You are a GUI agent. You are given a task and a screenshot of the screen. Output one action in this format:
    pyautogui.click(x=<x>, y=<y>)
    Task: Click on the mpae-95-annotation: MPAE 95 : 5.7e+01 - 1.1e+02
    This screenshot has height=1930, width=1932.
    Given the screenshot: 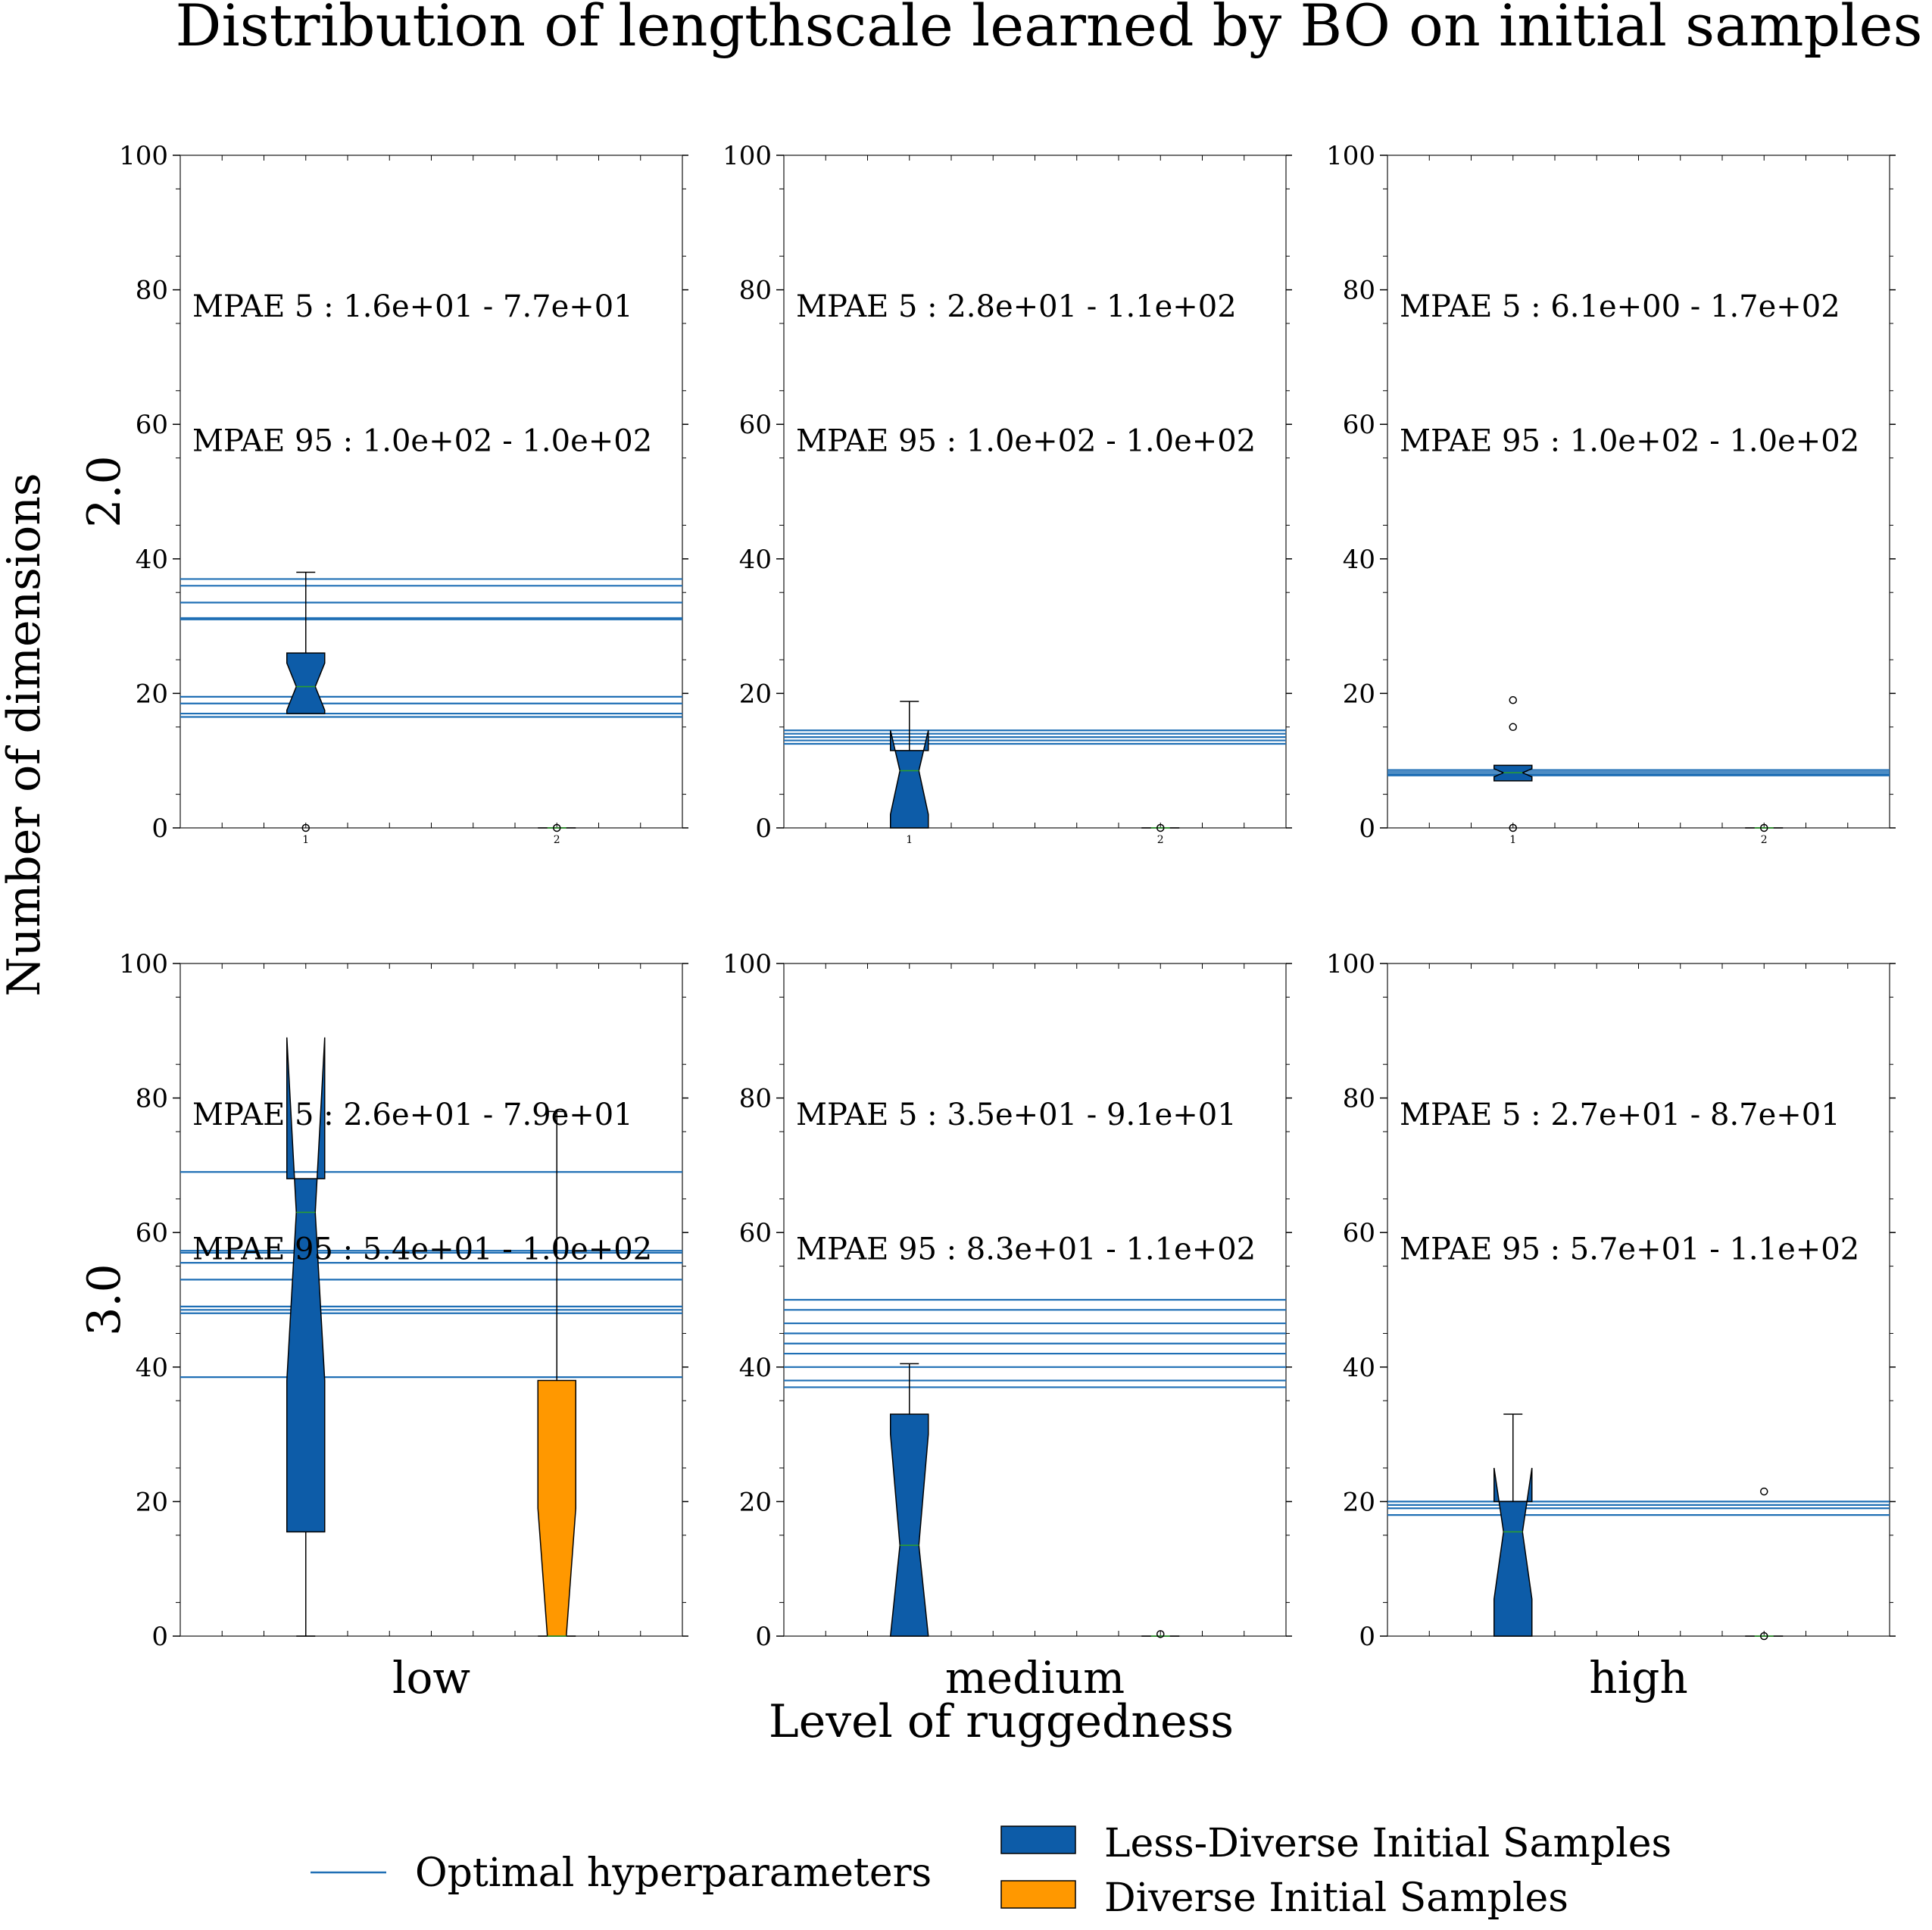 What is the action you would take?
    pyautogui.click(x=1629, y=1249)
    